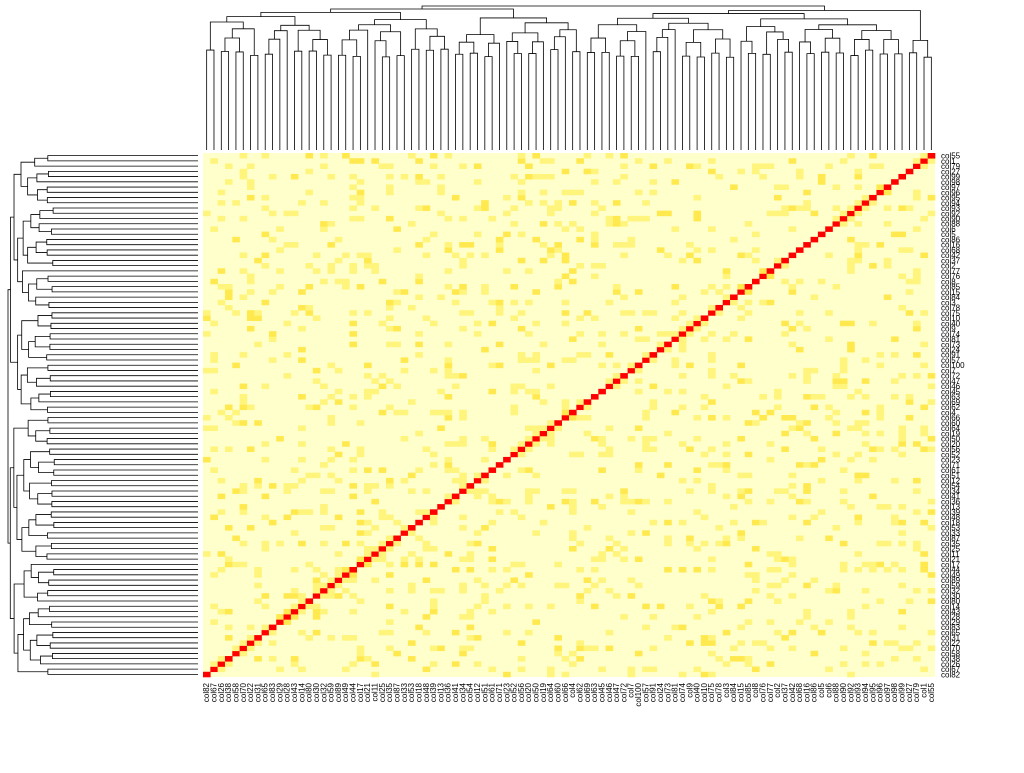  What do you see at coordinates (550, 692) in the screenshot?
I see `column-label: col64` at bounding box center [550, 692].